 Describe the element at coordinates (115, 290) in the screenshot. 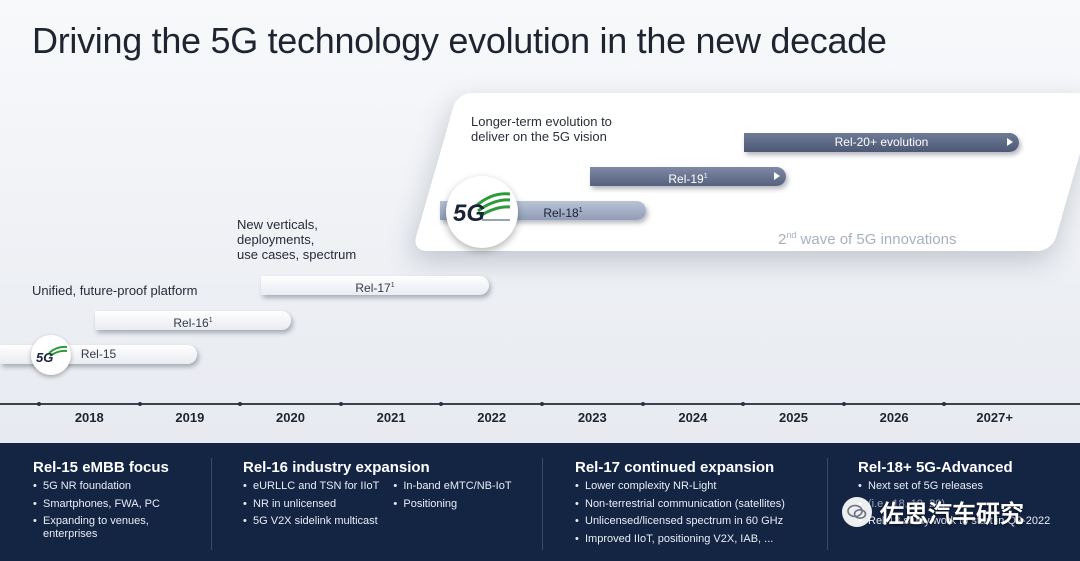

I see `caption-unified: Unified, future-proof platform` at that location.